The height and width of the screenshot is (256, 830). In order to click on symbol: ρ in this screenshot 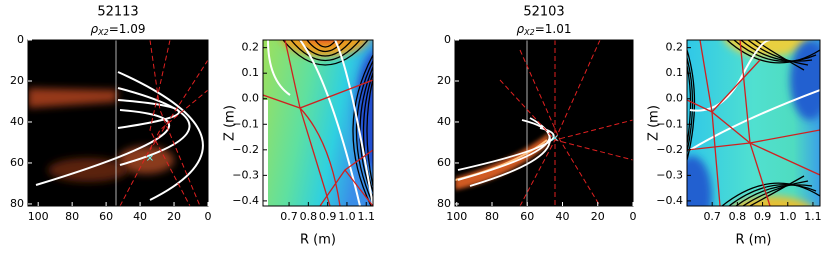, I will do `click(521, 29)`.